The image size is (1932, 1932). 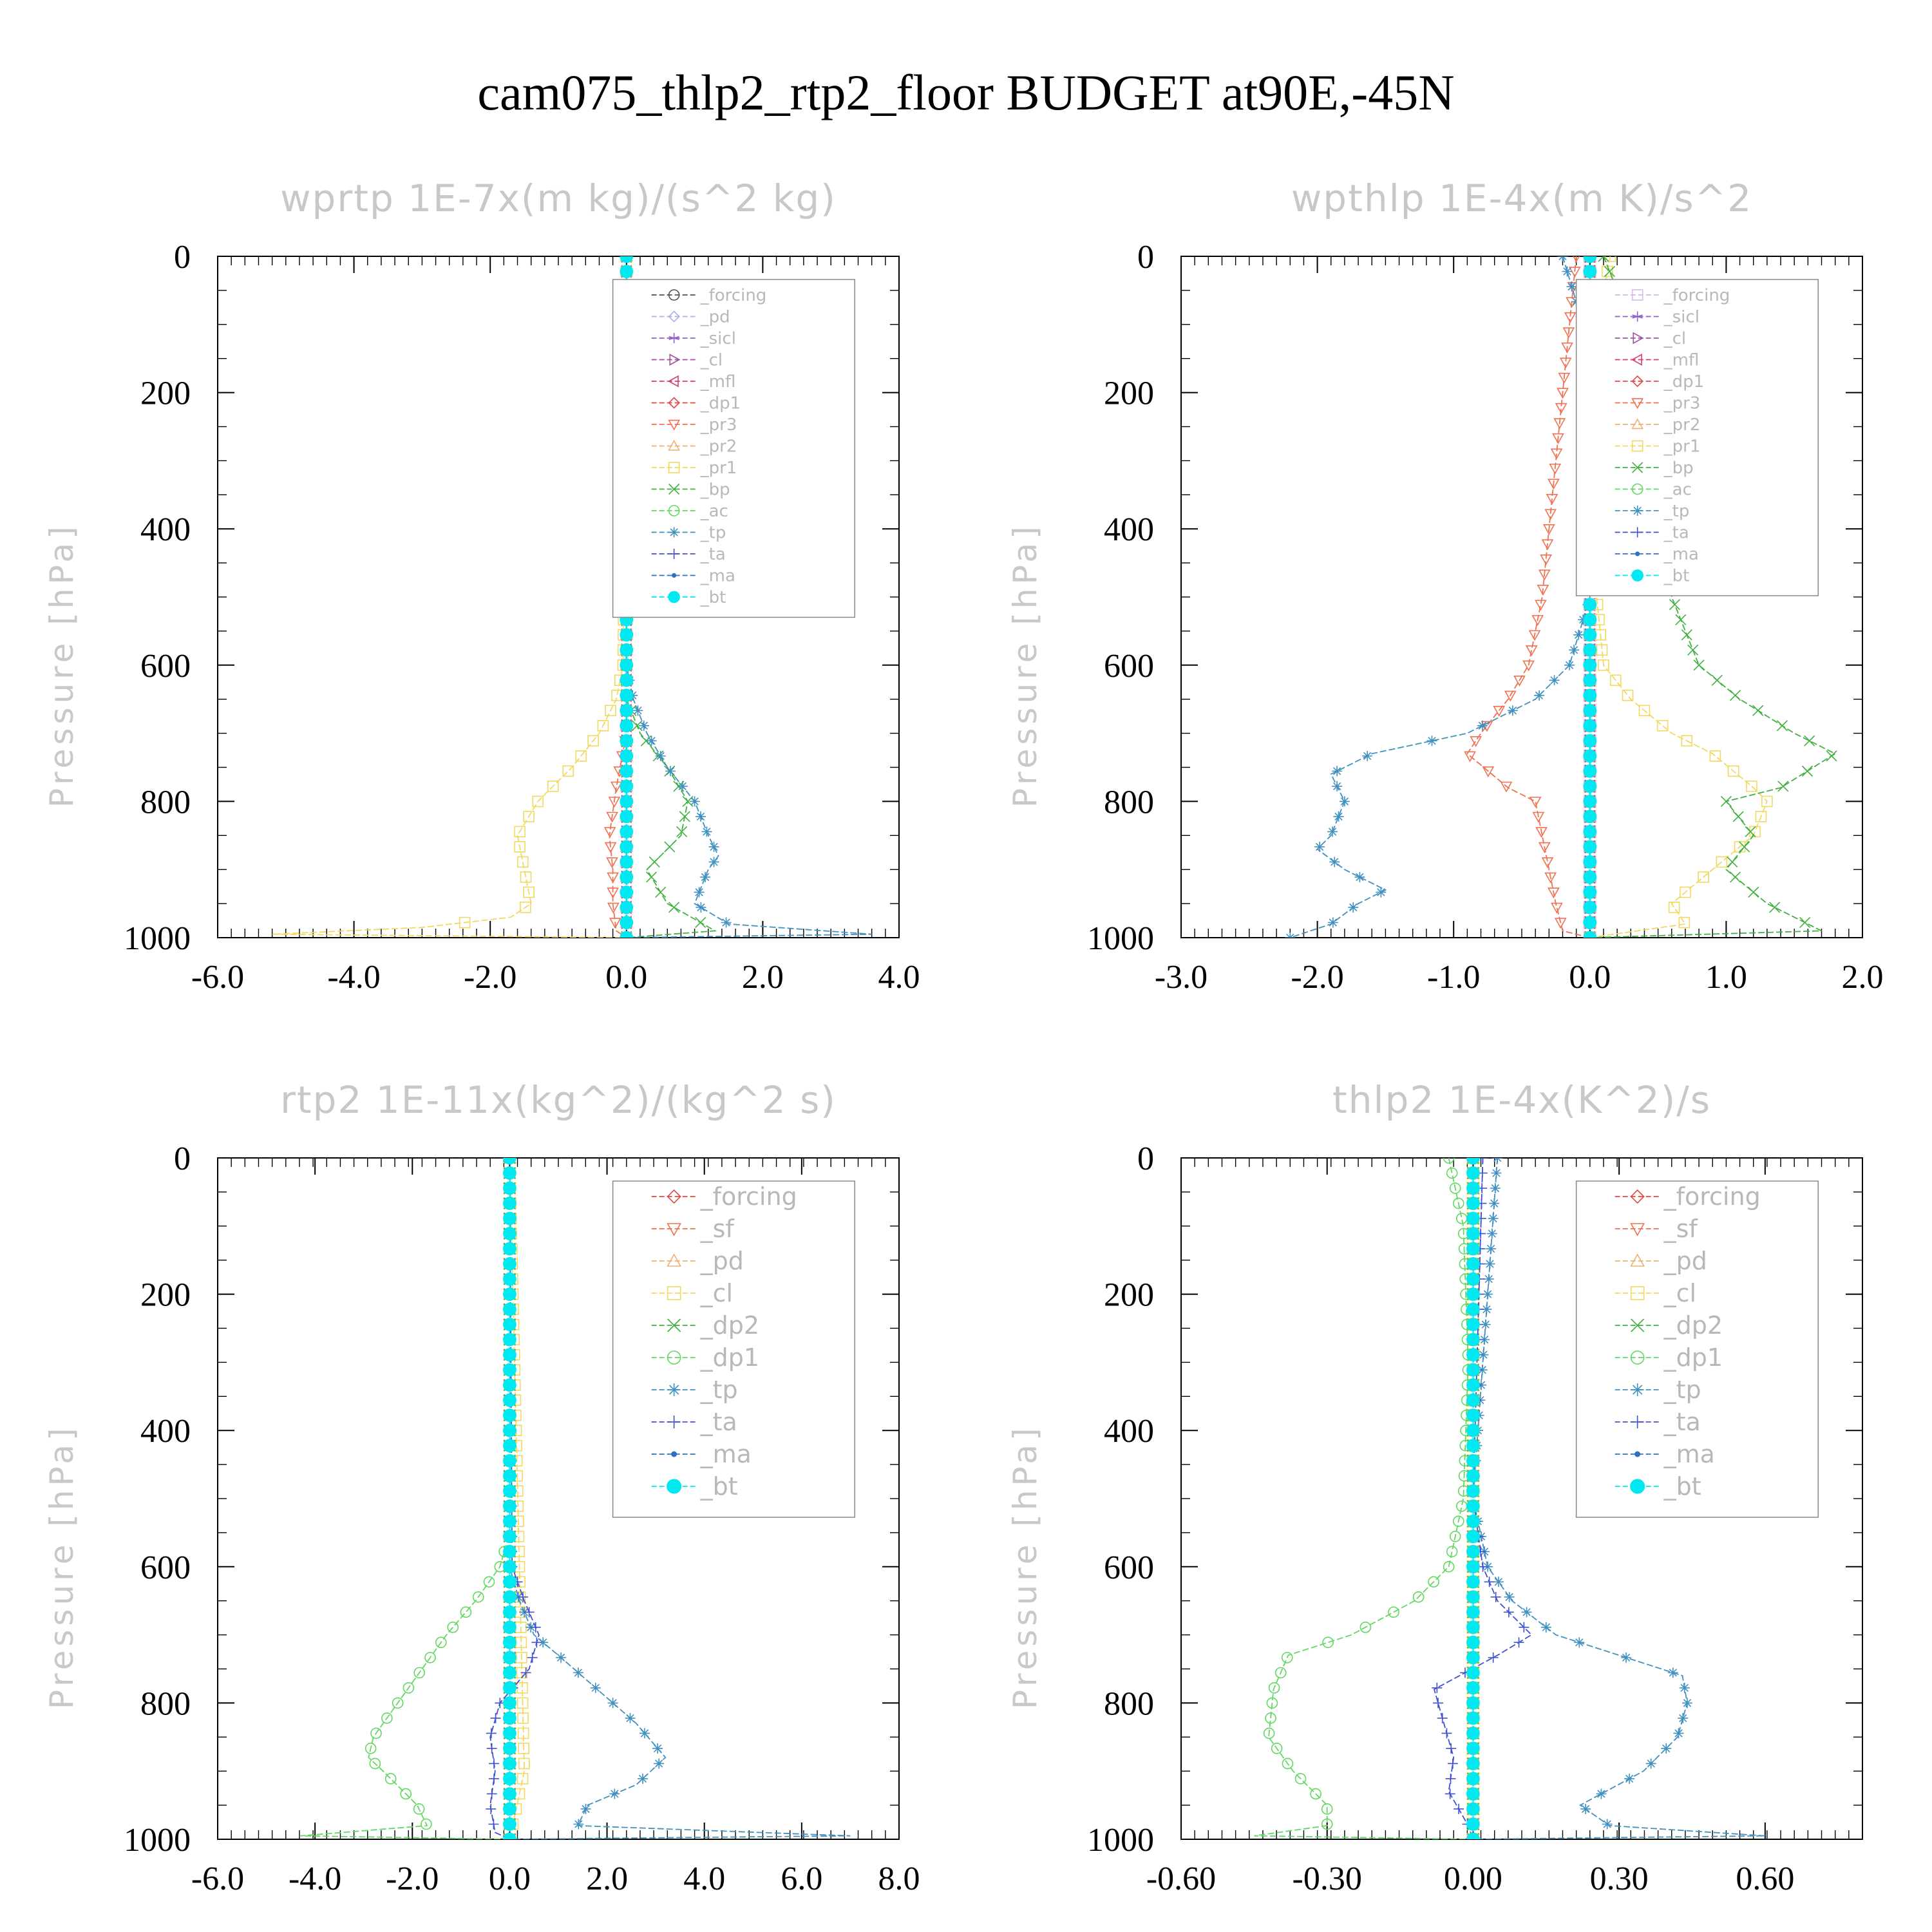 I want to click on y-tick-label: 0, so click(x=183, y=1159).